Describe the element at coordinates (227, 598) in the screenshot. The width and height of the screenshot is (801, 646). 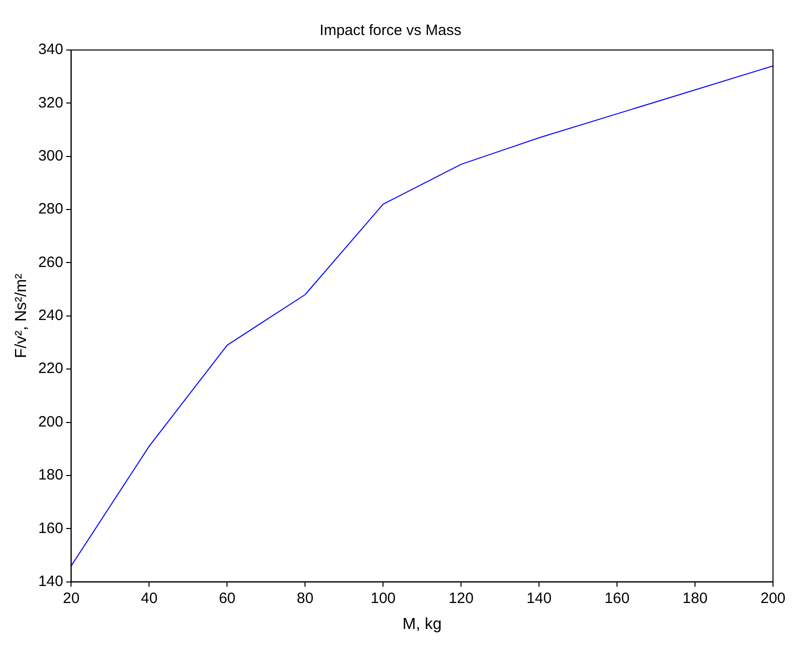
I see `x-tick-label: 60` at that location.